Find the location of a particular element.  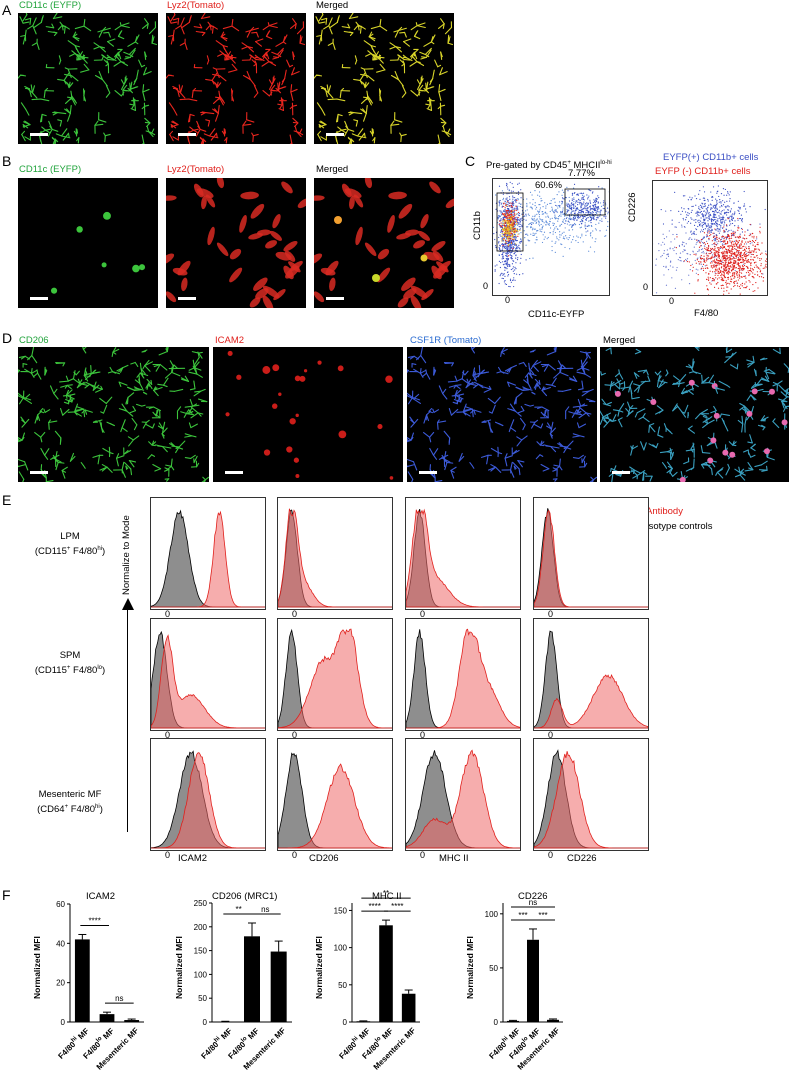

histogram-r3-c2 is located at coordinates (335, 794).